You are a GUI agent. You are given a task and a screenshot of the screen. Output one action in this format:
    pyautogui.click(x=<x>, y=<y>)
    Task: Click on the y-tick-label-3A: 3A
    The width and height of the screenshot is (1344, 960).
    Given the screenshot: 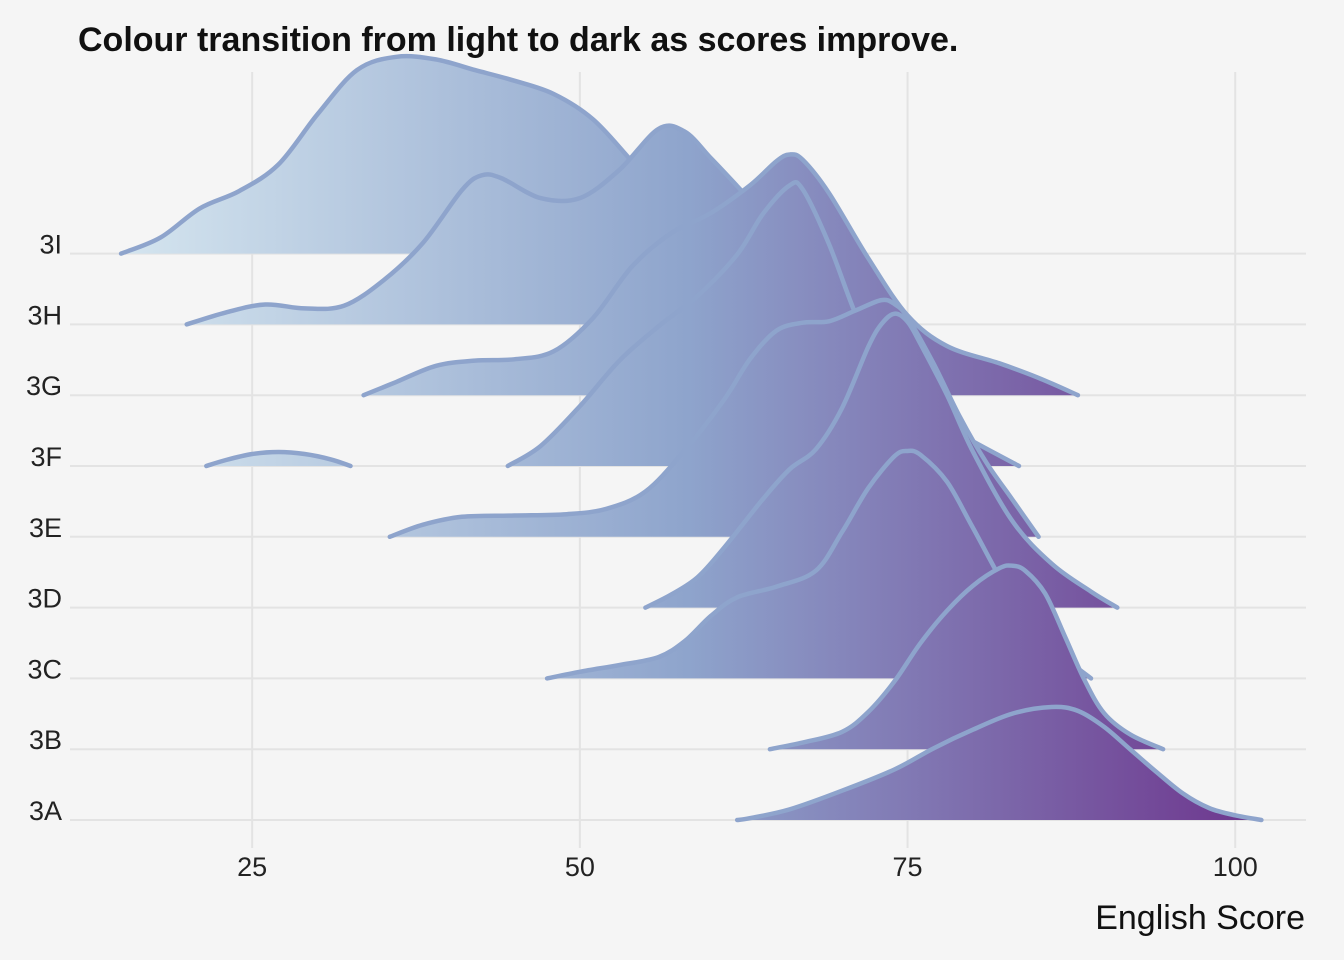 What is the action you would take?
    pyautogui.click(x=45, y=811)
    